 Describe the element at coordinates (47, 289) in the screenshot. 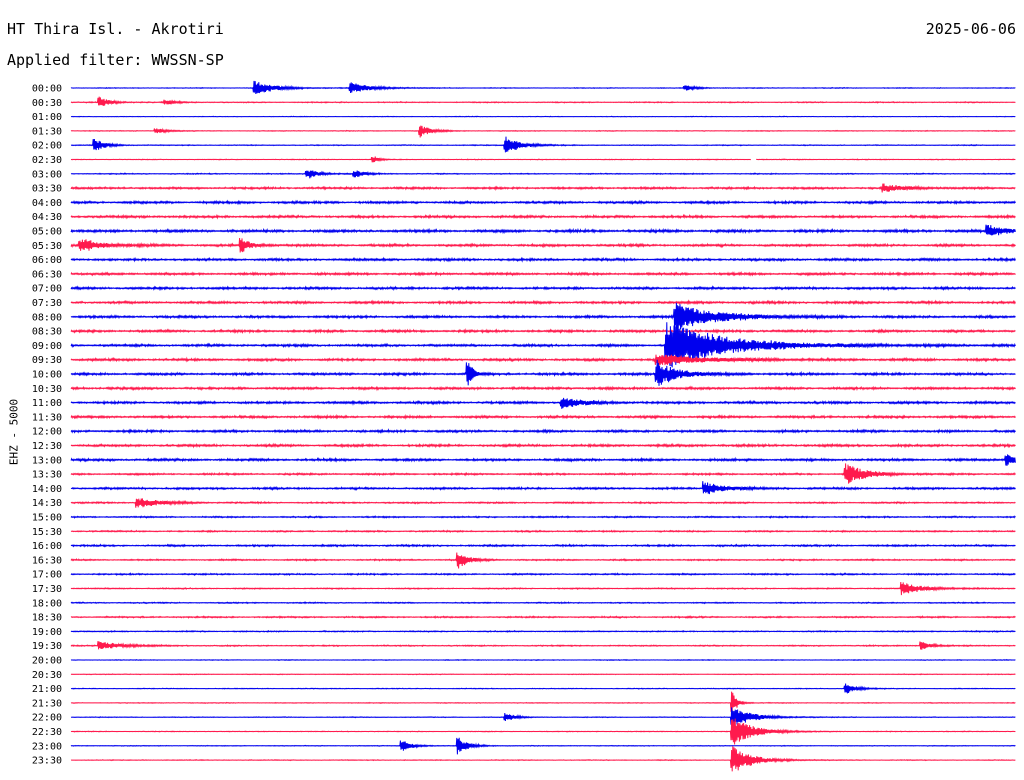

I see `time-label: 07:00` at that location.